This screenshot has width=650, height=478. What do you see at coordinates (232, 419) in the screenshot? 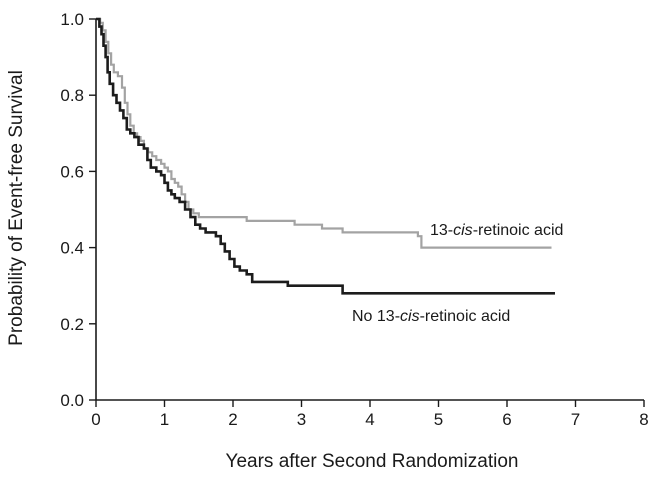
I see `x-tick-label: 2` at bounding box center [232, 419].